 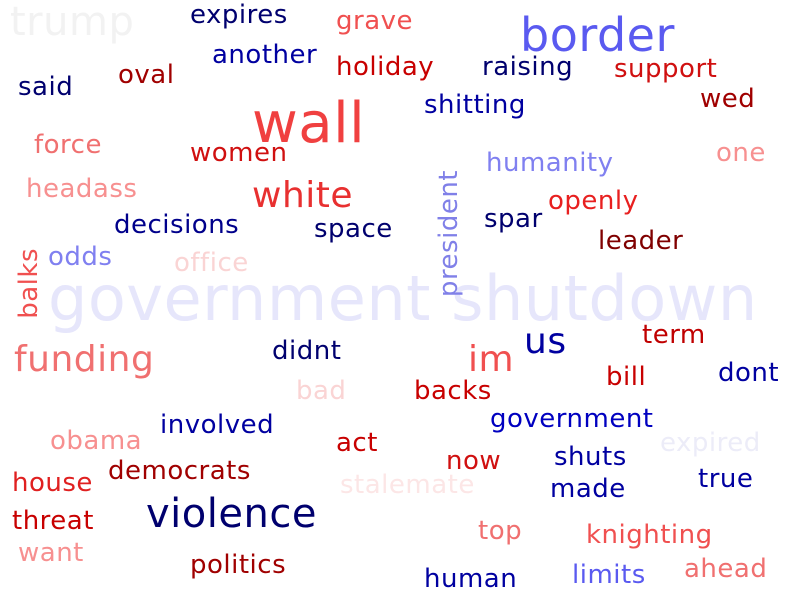 I want to click on word-expires: expires, so click(x=239, y=15).